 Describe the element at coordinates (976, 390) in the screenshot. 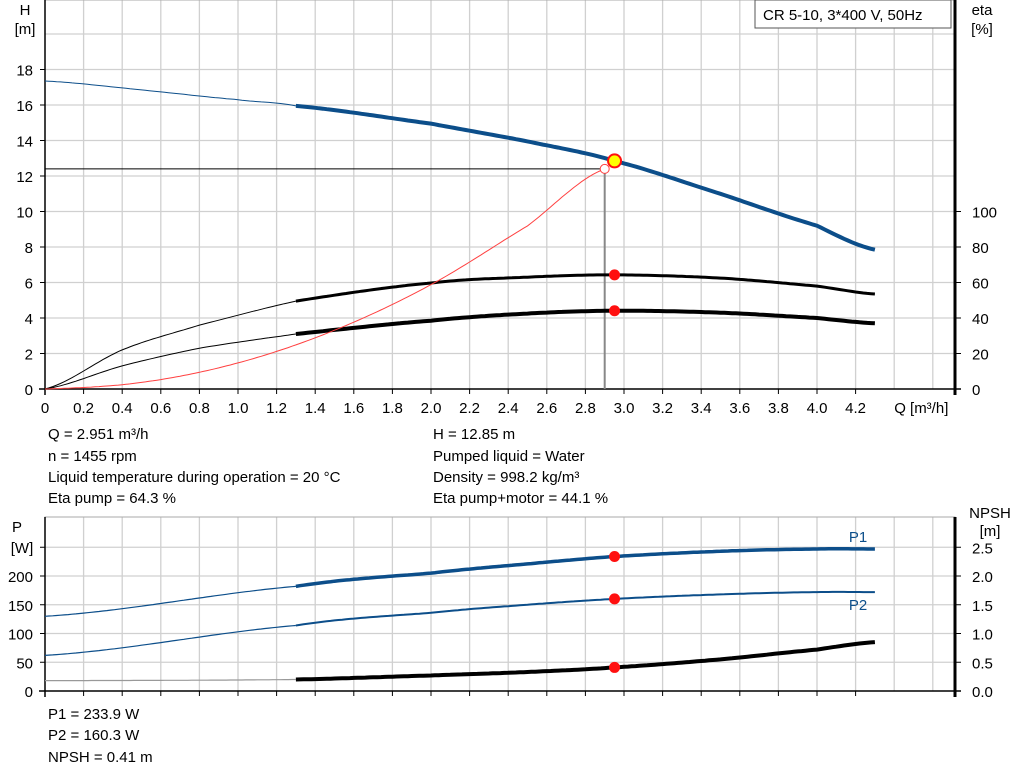

I see `y2-tick-label: 0` at that location.